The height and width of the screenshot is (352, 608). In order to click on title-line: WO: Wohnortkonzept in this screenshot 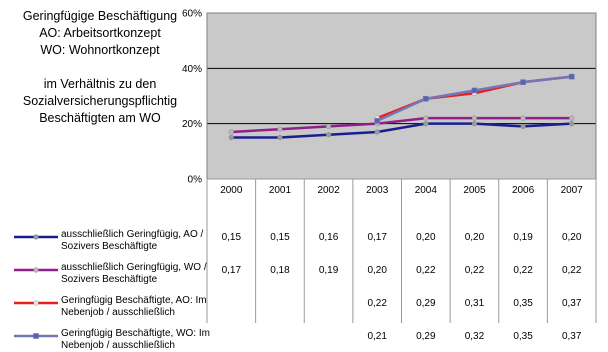, I will do `click(100, 50)`.